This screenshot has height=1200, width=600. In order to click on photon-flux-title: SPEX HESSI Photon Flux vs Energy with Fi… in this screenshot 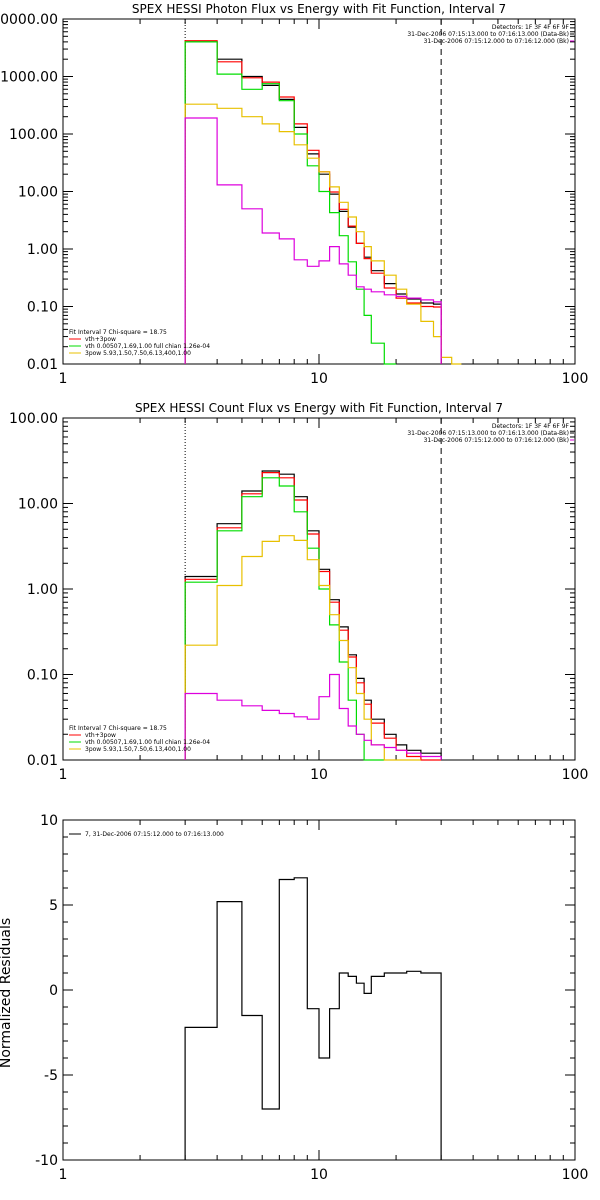, I will do `click(319, 9)`.